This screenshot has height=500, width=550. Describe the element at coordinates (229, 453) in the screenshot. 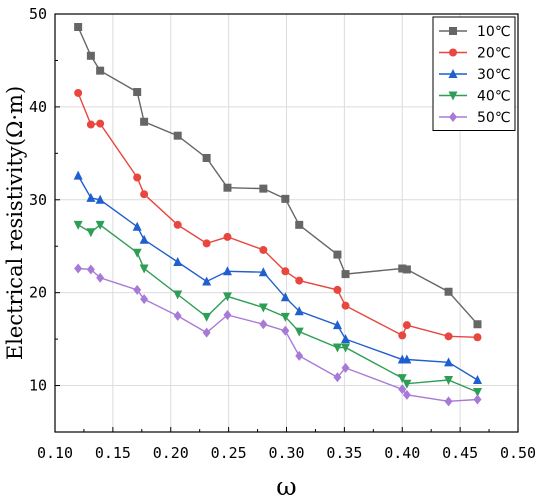

I see `x-tick-label: 0.25` at that location.